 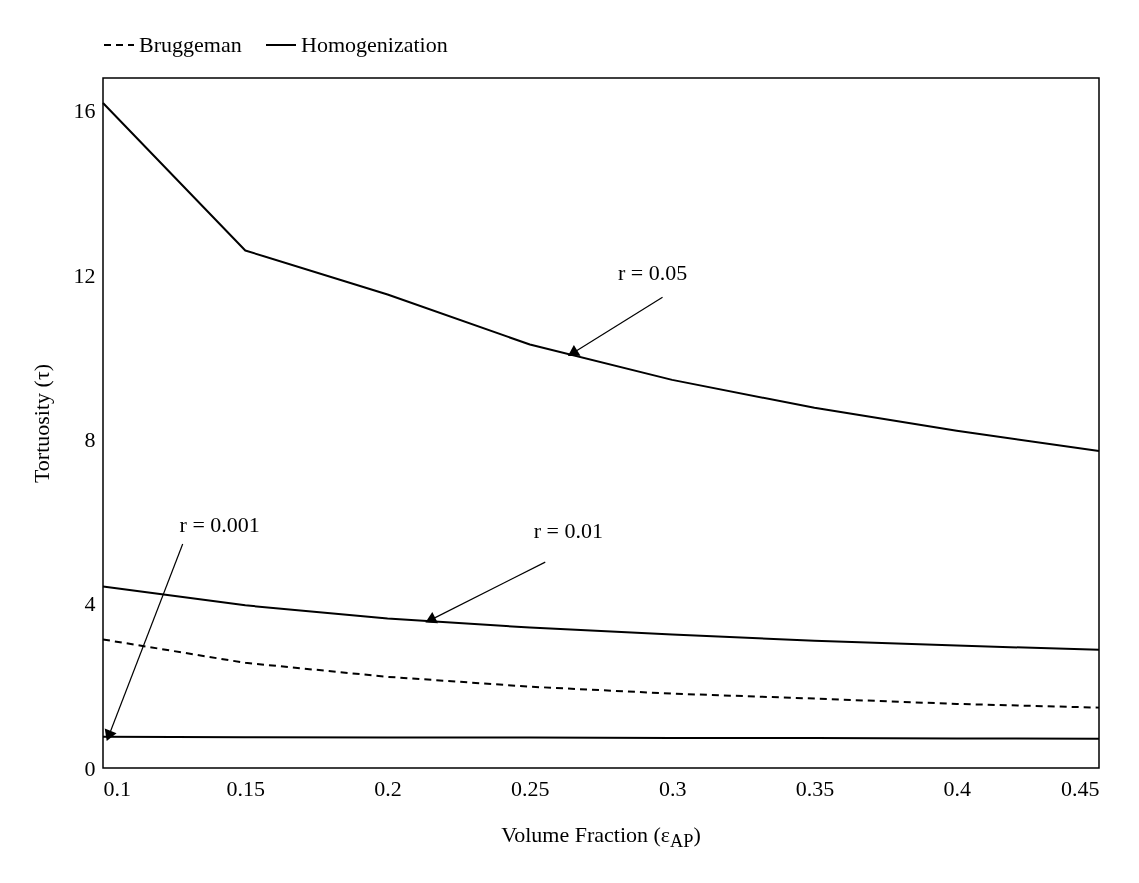 I want to click on x-tick-label: 0.35, so click(x=815, y=788).